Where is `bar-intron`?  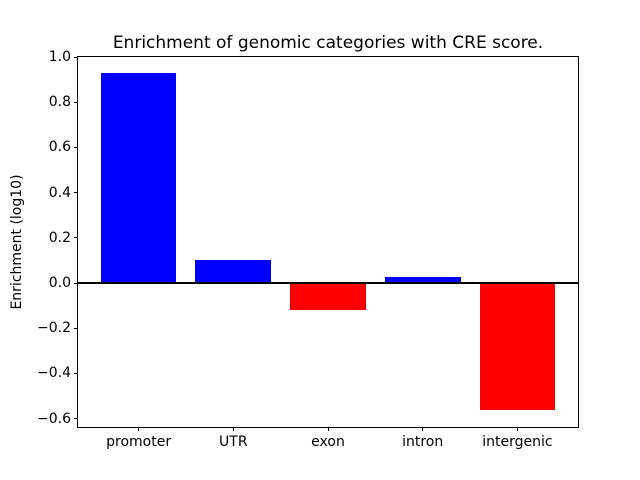 bar-intron is located at coordinates (422, 280).